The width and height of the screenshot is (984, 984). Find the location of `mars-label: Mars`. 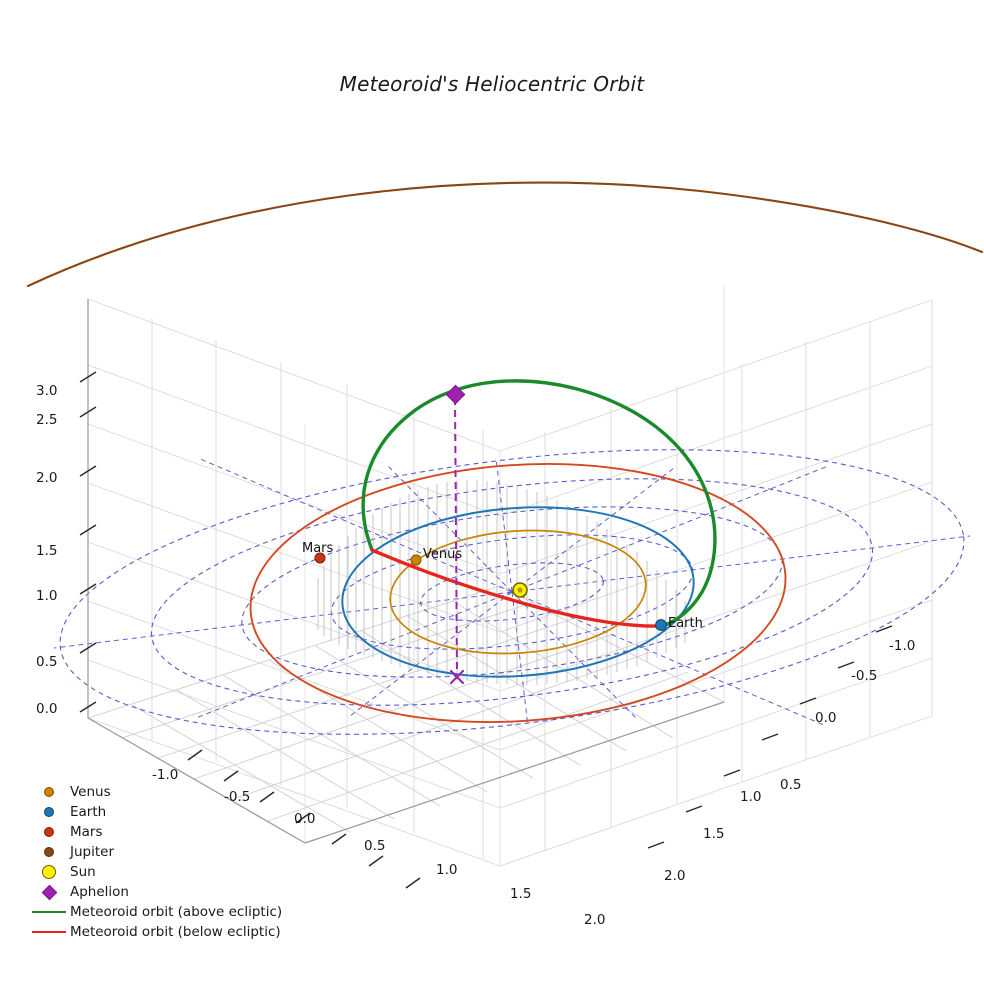

mars-label: Mars is located at coordinates (318, 548).